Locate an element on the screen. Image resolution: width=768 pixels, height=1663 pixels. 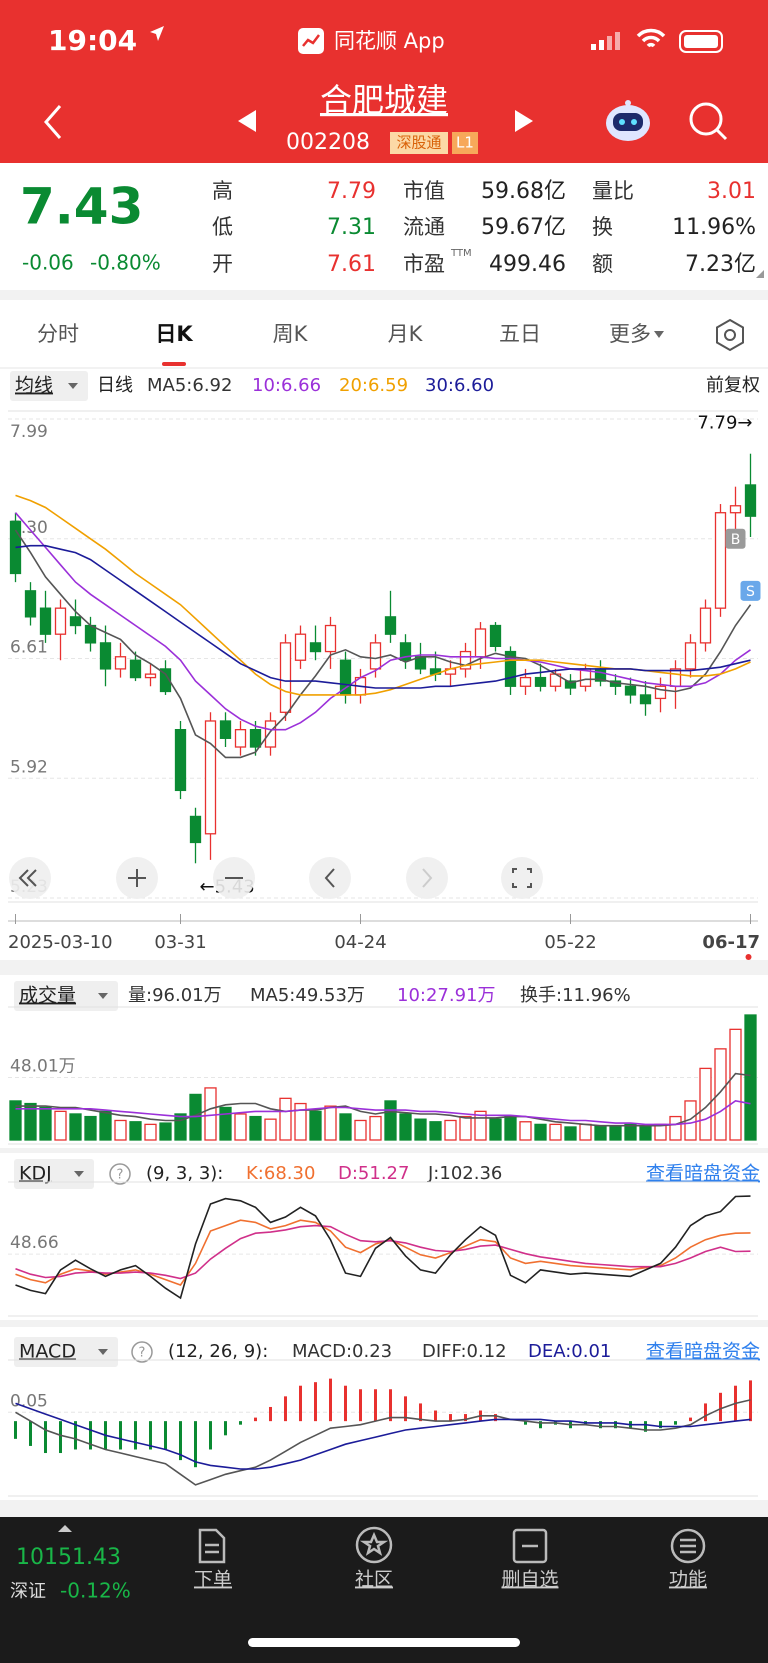
indicator-selector: KDJ is located at coordinates (35, 1174).